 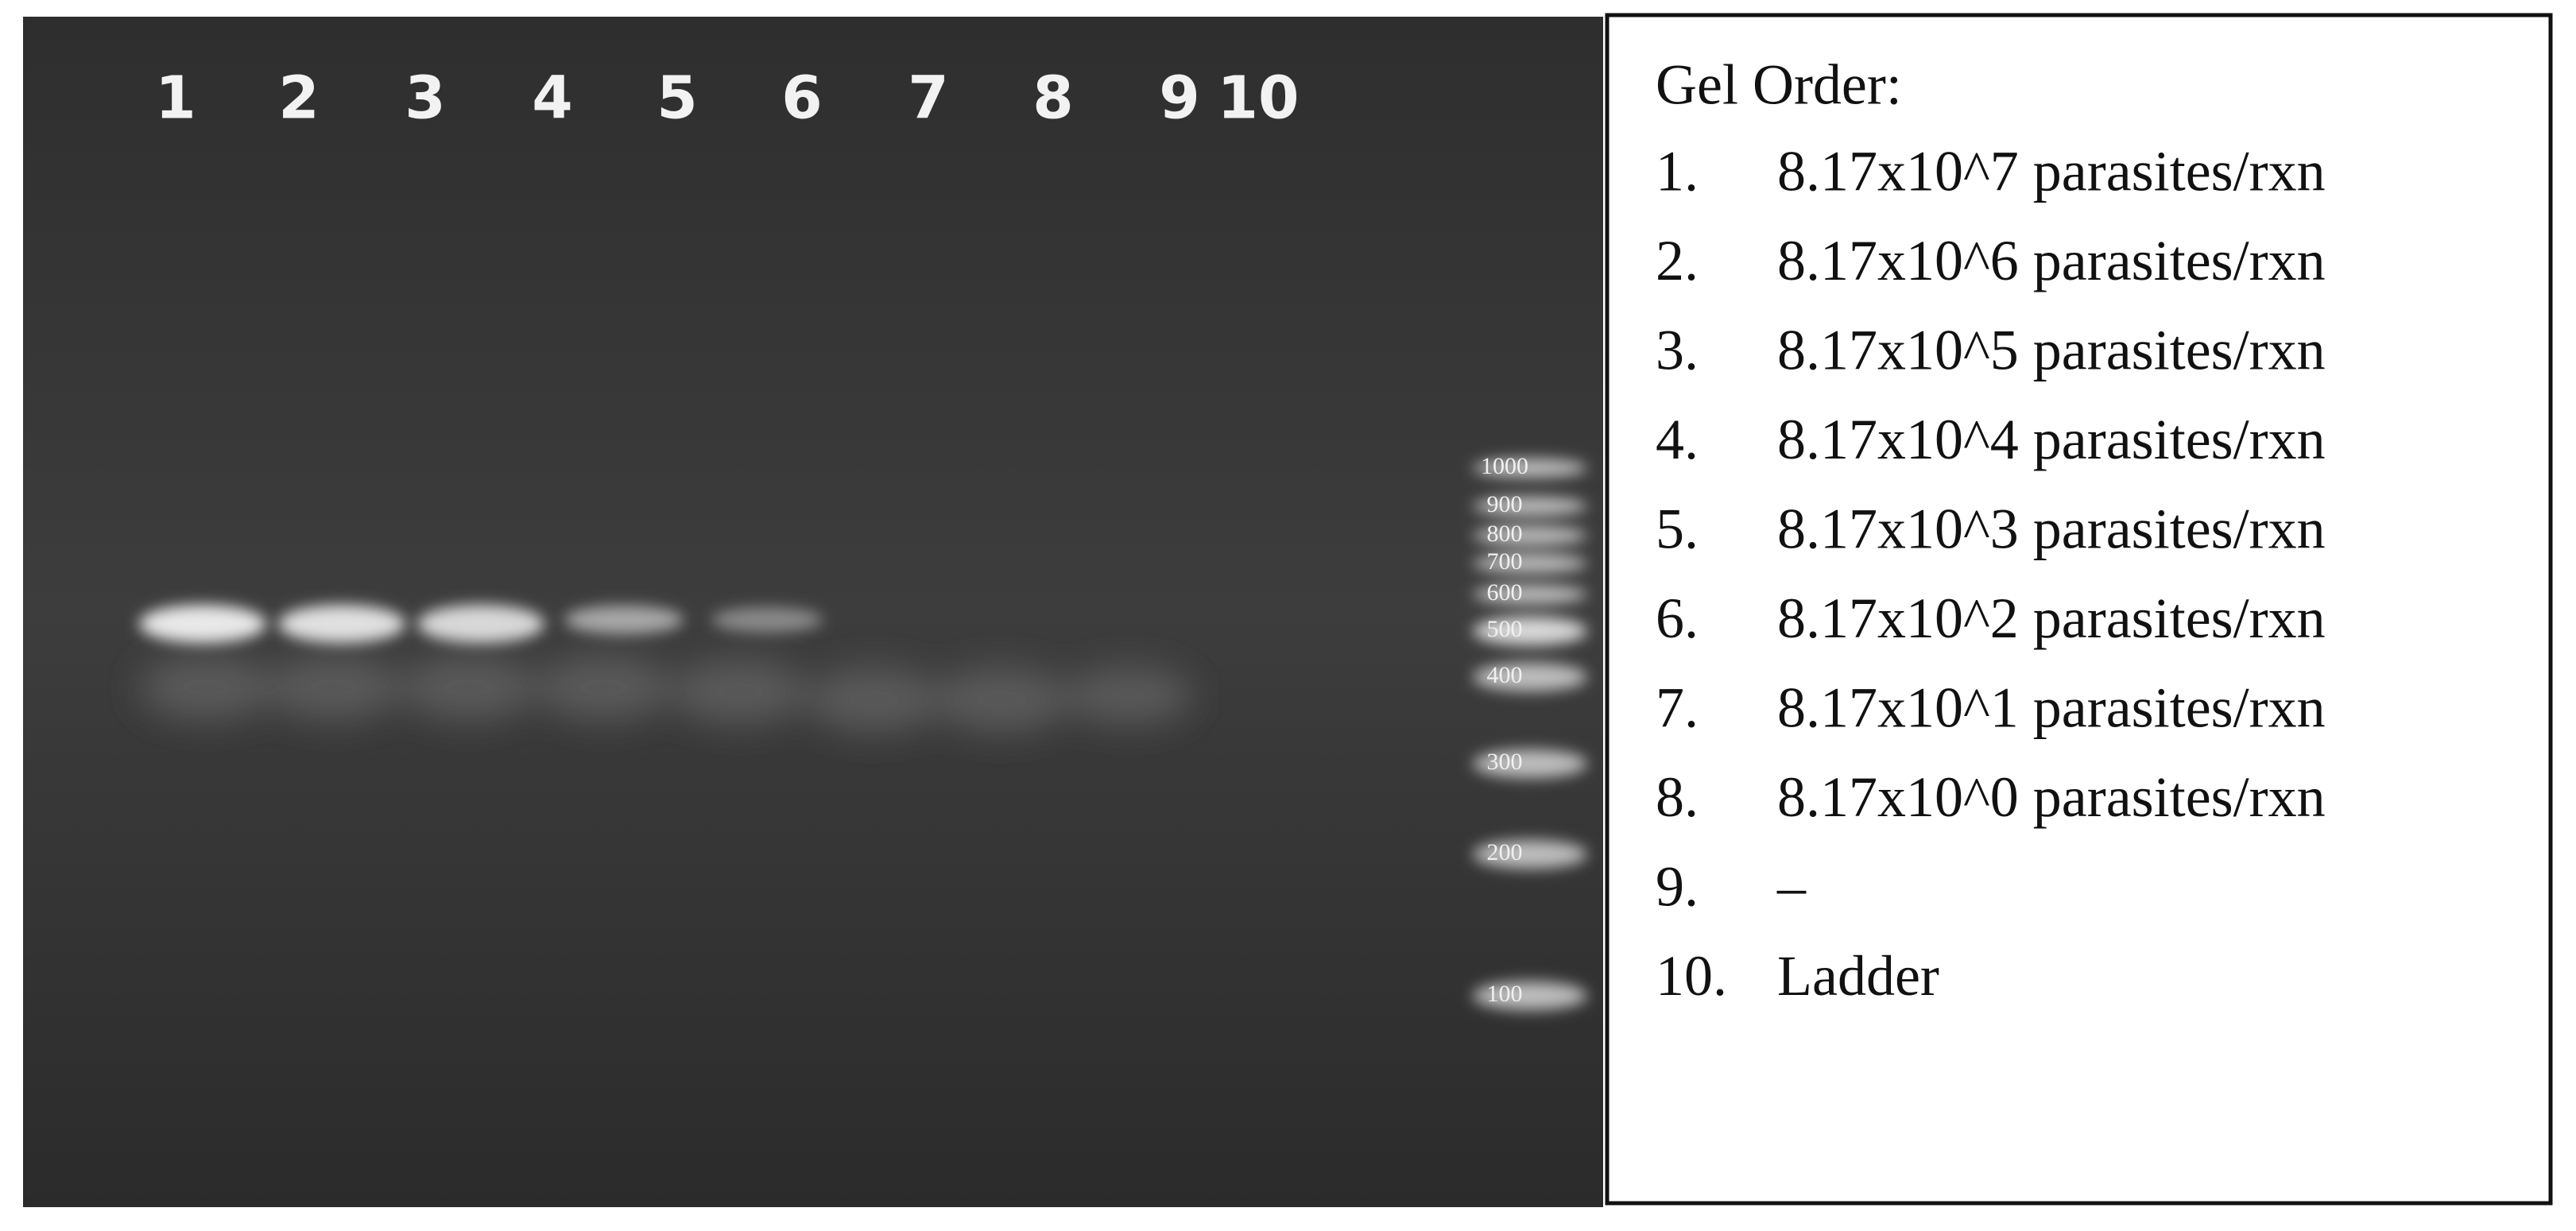 What do you see at coordinates (1530, 734) in the screenshot?
I see `ladder-bands` at bounding box center [1530, 734].